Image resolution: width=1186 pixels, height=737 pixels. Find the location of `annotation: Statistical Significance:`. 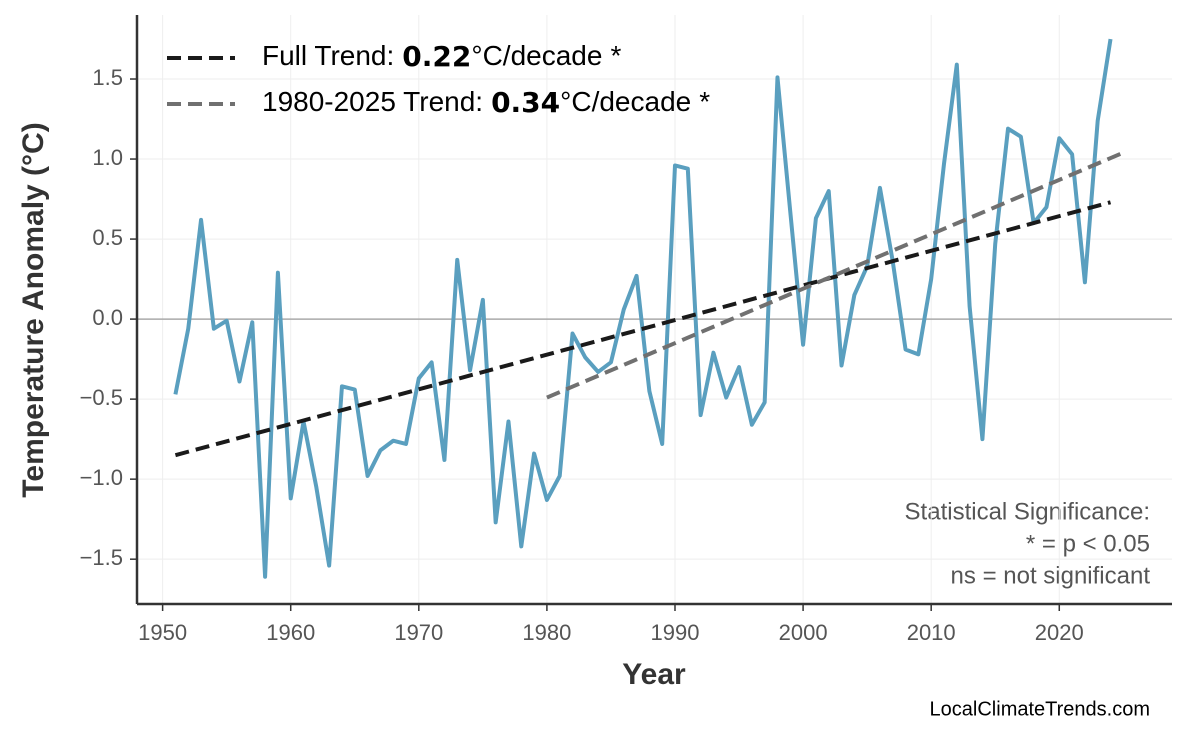

annotation: Statistical Significance: is located at coordinates (1027, 511).